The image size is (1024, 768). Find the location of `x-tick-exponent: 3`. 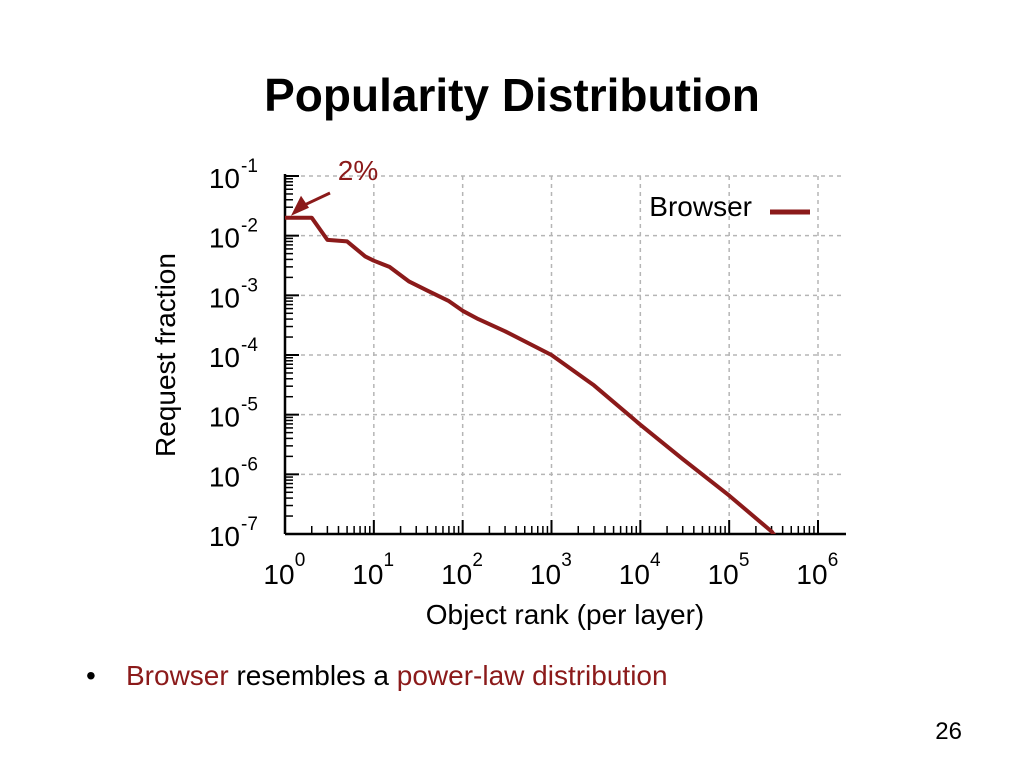

x-tick-exponent: 3 is located at coordinates (566, 560).